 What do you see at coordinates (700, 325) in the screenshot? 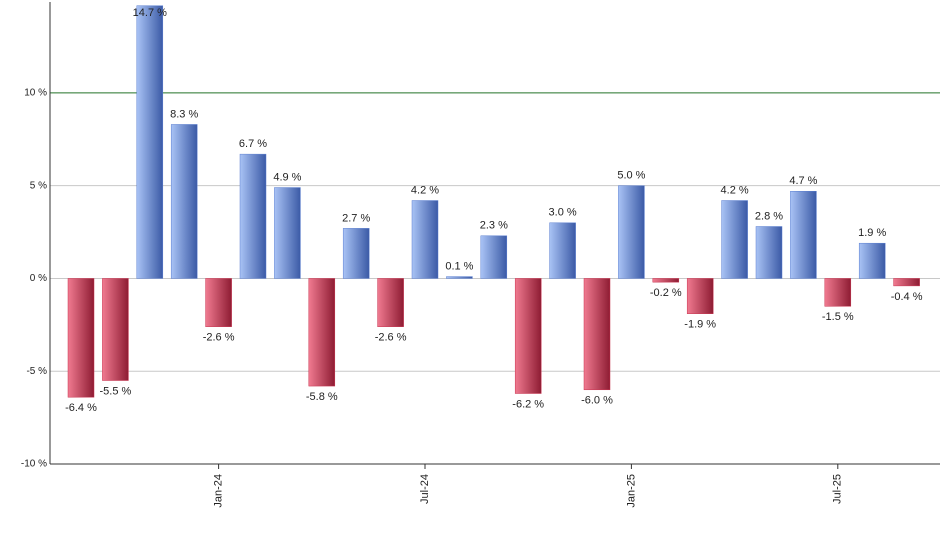
I see `data-label: -1.9 %` at bounding box center [700, 325].